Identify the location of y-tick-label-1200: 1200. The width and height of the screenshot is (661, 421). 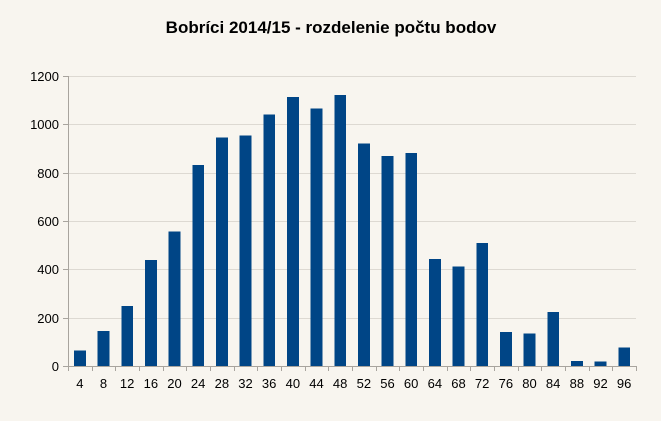
(44, 76).